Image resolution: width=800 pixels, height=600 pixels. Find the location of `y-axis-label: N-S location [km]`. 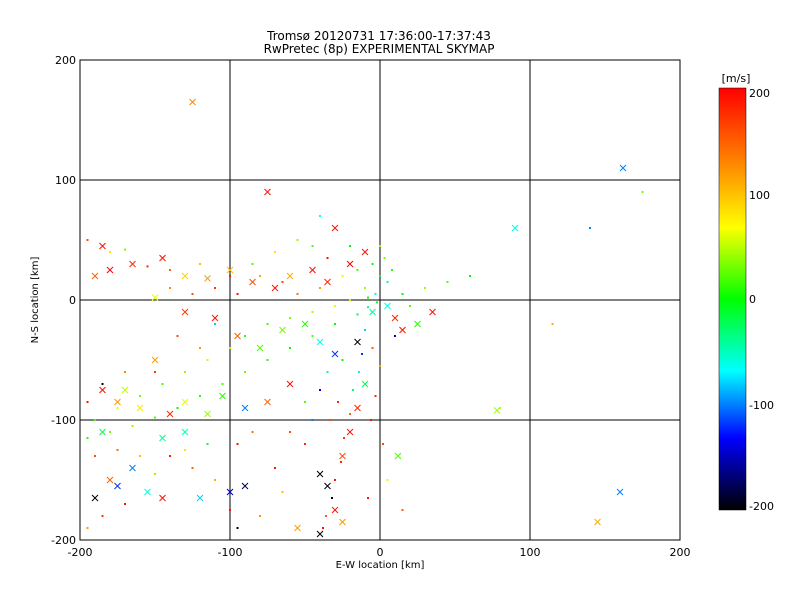

y-axis-label: N-S location [km] is located at coordinates (35, 300).